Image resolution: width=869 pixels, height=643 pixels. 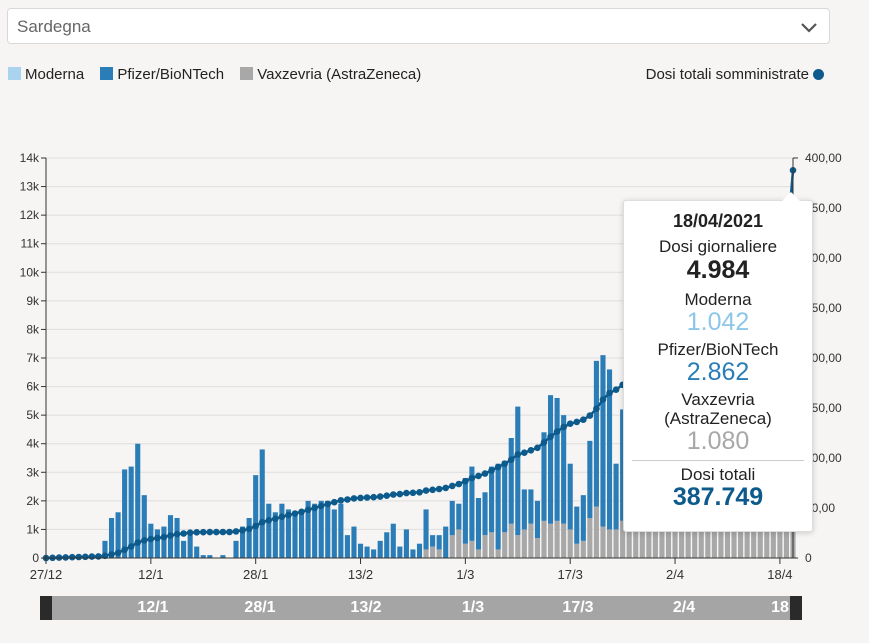 What do you see at coordinates (330, 74) in the screenshot?
I see `legend-item-astrazeneca: Vaxzevria (AstraZeneca)` at bounding box center [330, 74].